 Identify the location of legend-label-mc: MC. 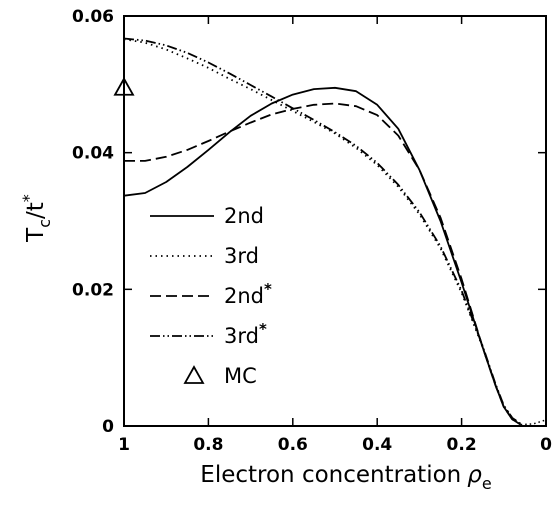
(240, 376).